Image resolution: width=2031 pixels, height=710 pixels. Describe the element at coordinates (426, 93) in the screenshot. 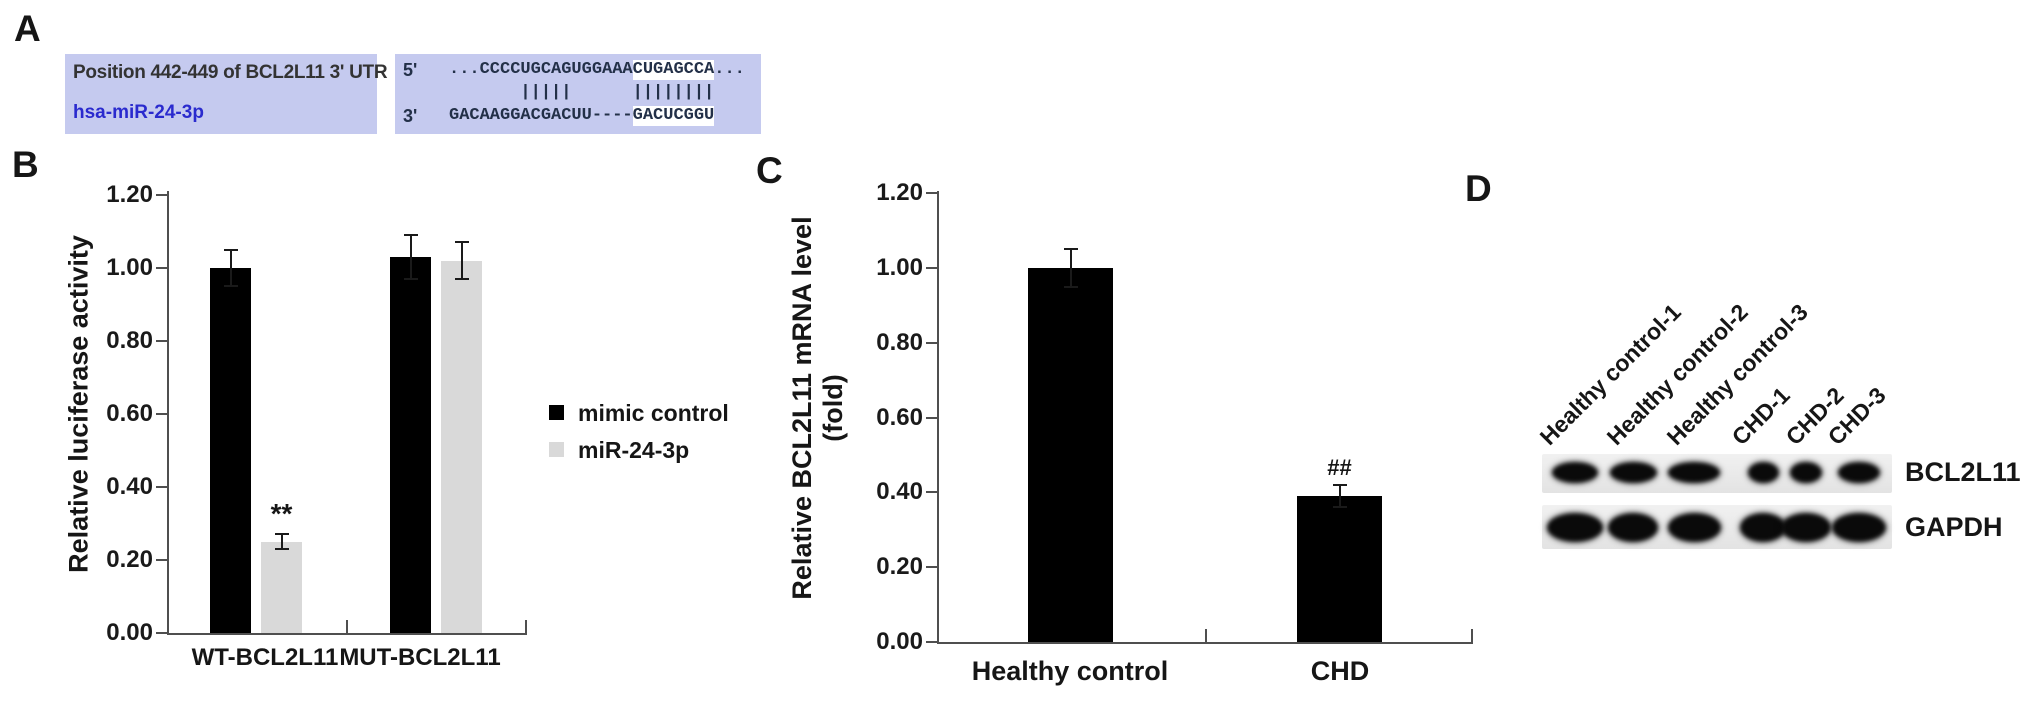

I see `pairing-spacer` at that location.